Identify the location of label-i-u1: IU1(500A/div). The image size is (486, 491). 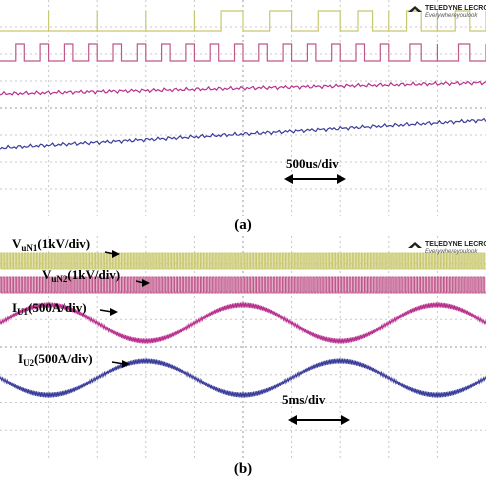
(49, 308).